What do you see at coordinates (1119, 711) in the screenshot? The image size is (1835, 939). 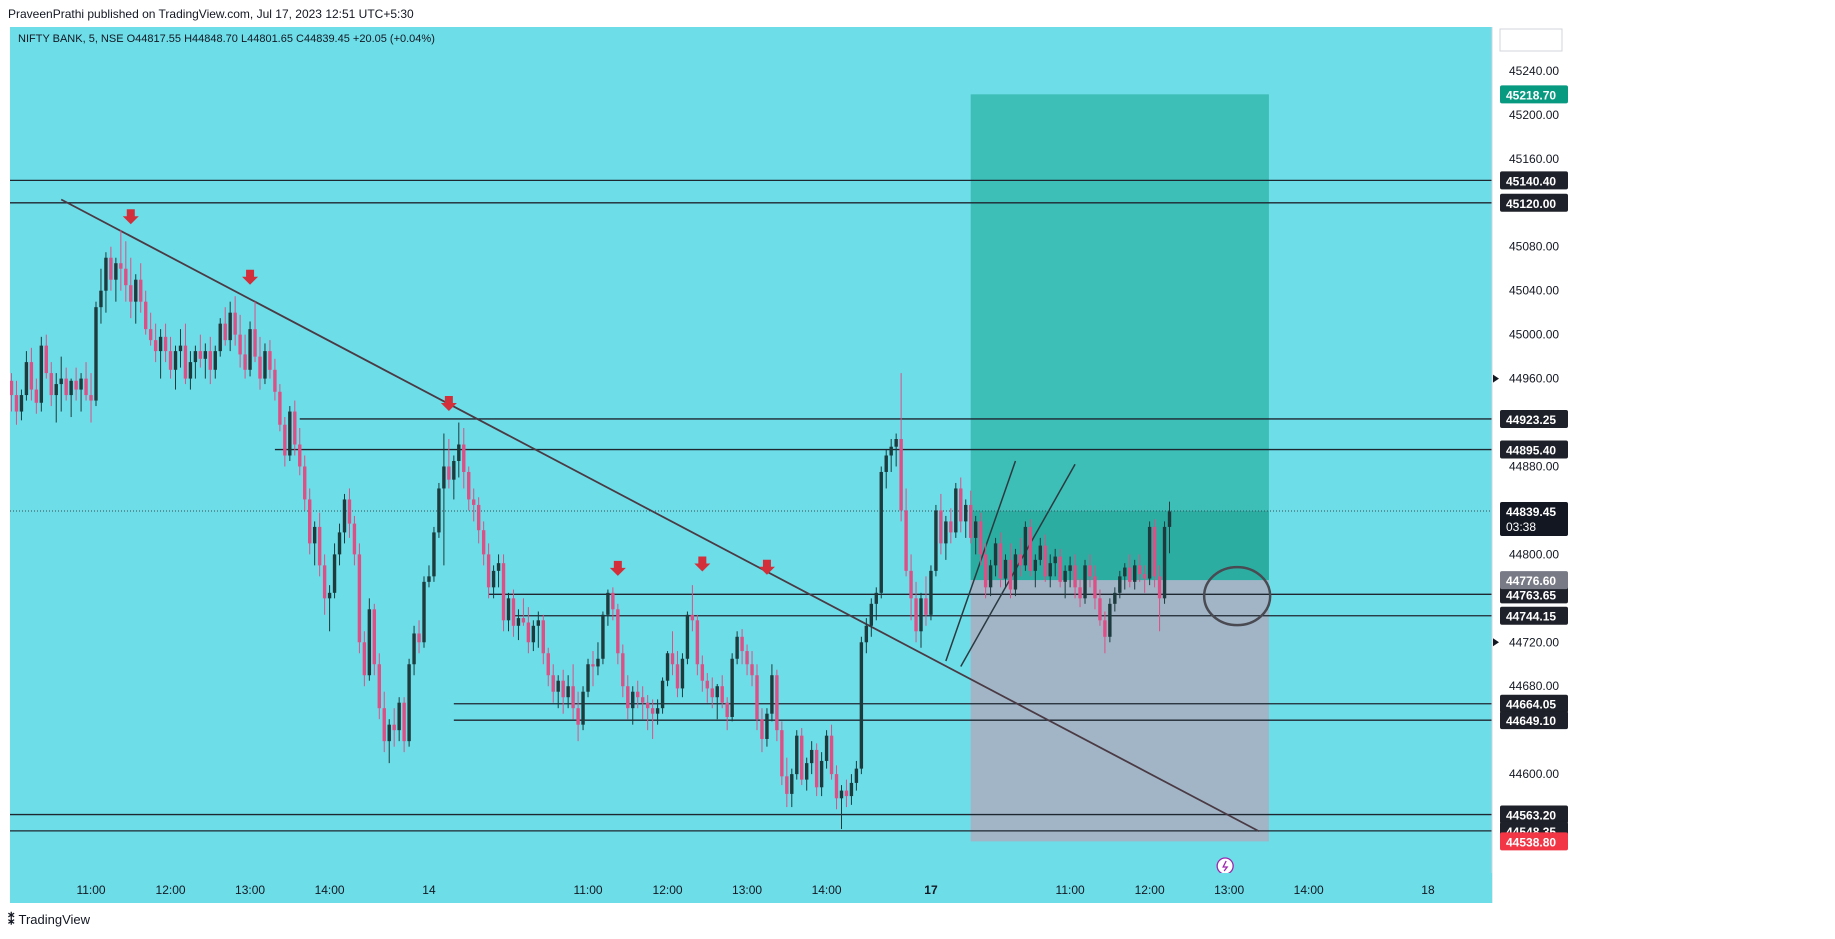 I see `stop-zone` at bounding box center [1119, 711].